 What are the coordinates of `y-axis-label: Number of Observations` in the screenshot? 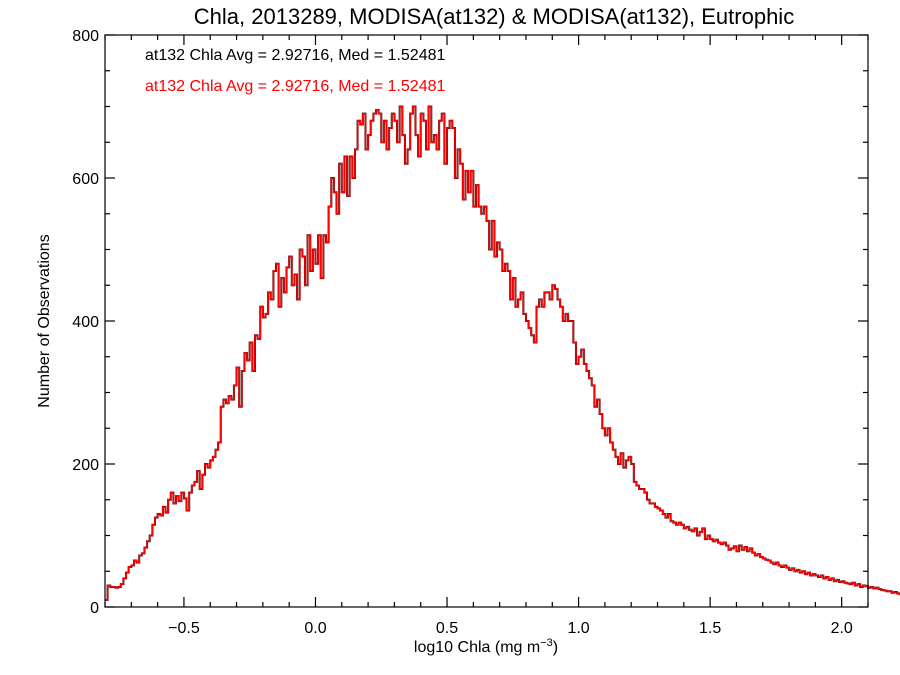 It's located at (44, 320).